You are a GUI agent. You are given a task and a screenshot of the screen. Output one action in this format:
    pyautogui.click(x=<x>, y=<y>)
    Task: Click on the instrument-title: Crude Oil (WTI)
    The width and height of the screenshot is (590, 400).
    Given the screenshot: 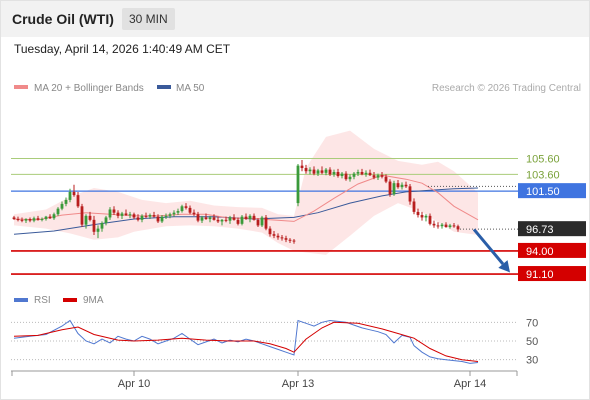 What is the action you would take?
    pyautogui.click(x=63, y=19)
    